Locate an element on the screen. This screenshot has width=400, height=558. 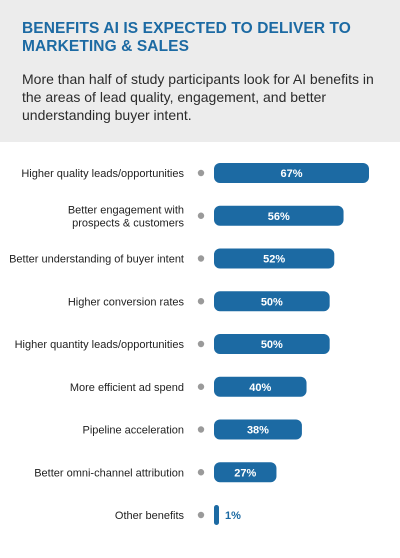
value-label: 67% is located at coordinates (291, 174).